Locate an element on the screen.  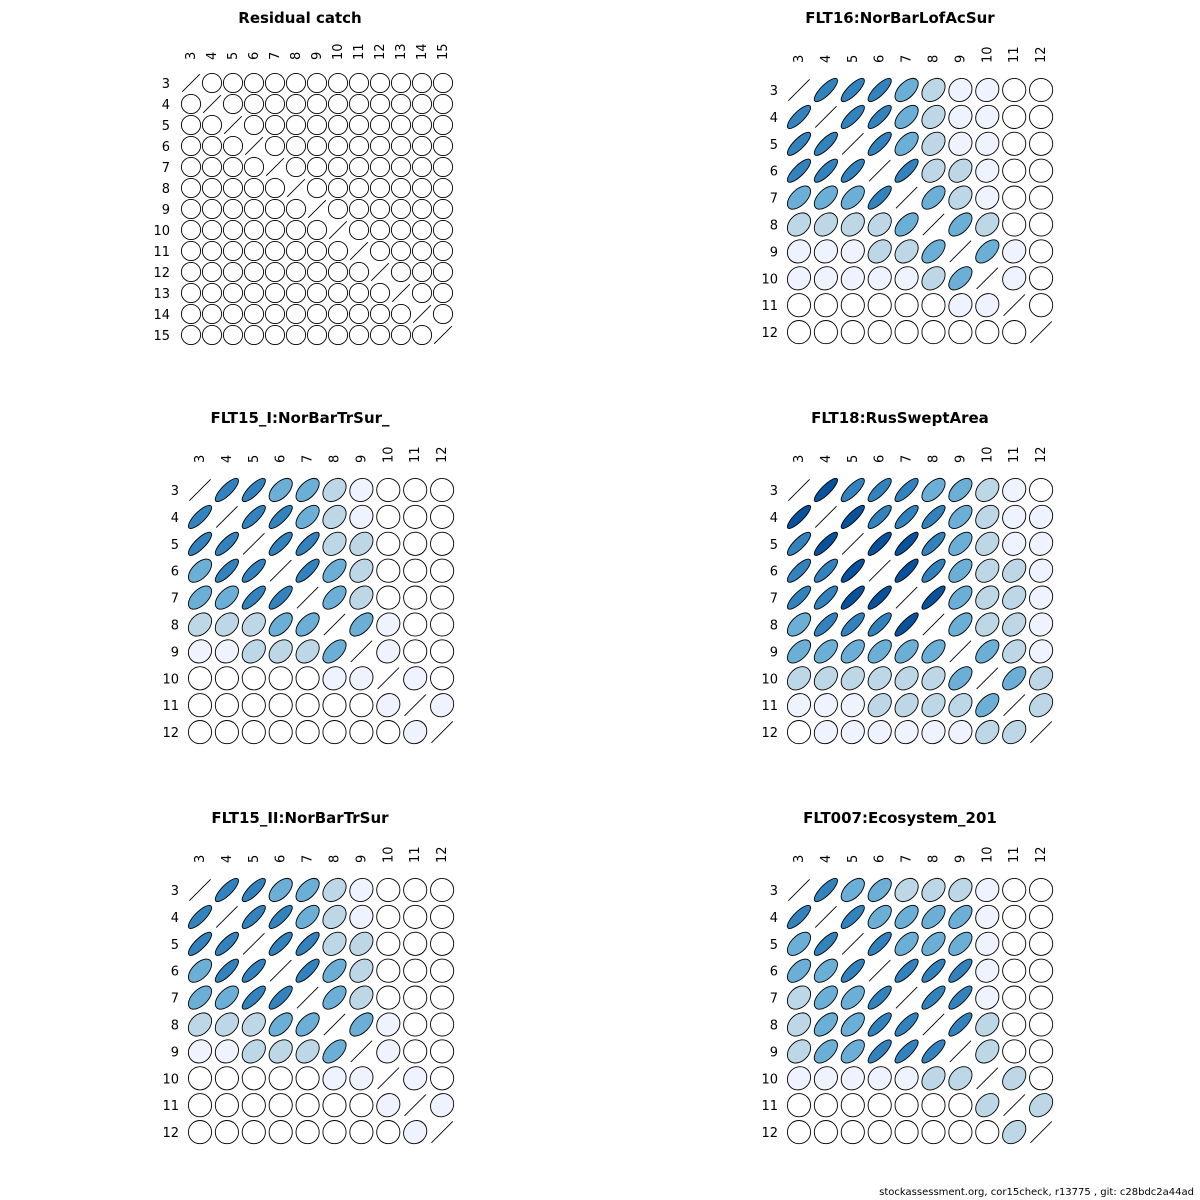
row-label: 3 is located at coordinates (166, 84).